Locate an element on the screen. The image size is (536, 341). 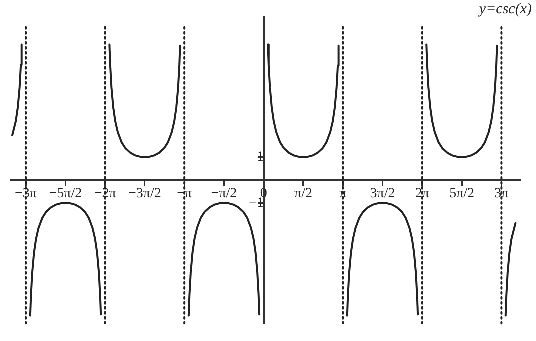
x-tick-label: 5π/2 is located at coordinates (462, 194).